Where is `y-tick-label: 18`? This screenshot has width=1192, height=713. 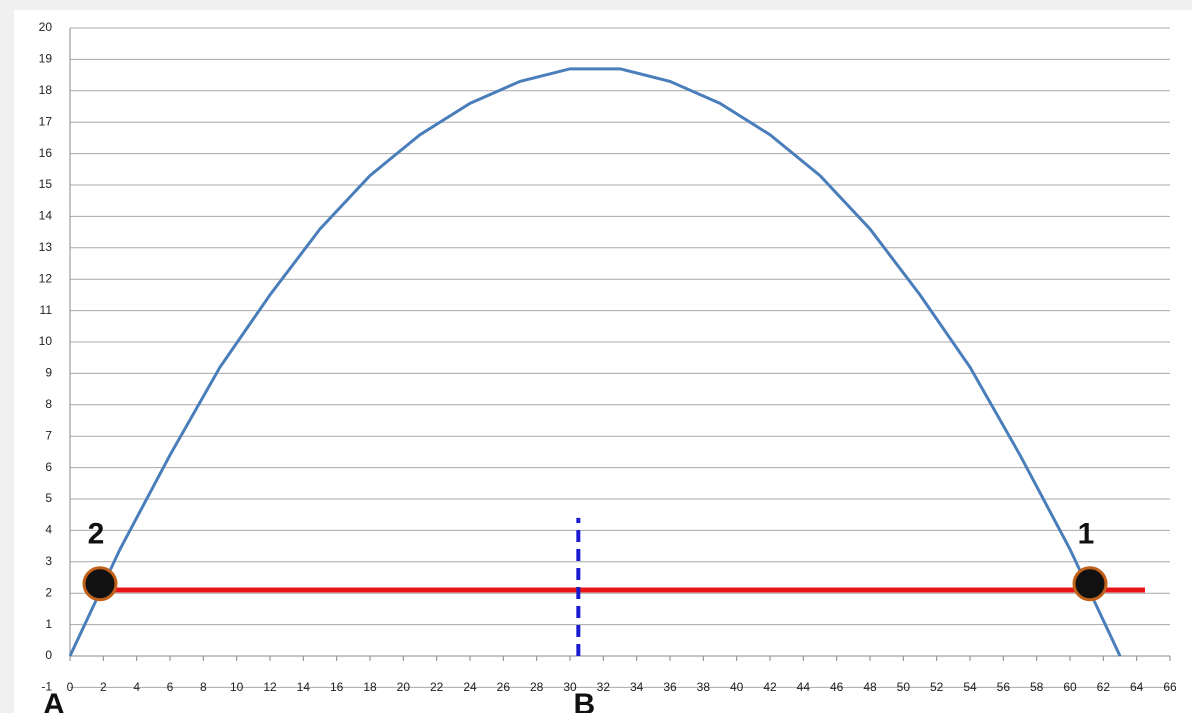 y-tick-label: 18 is located at coordinates (46, 90).